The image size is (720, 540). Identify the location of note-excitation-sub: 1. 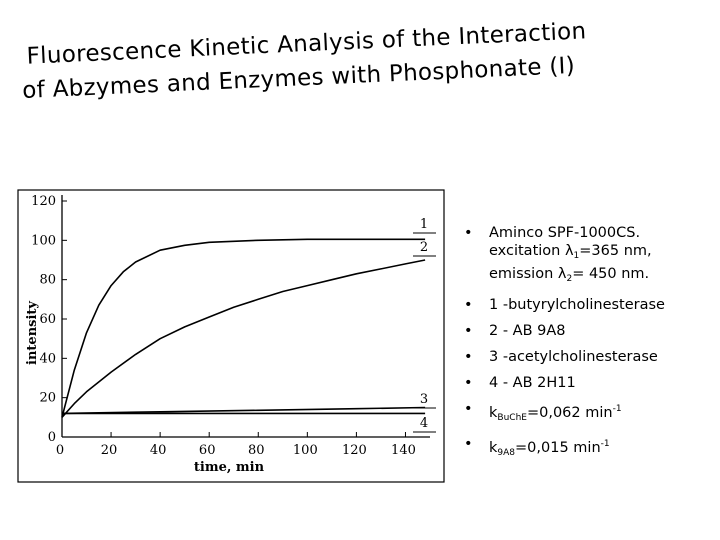
(576, 256).